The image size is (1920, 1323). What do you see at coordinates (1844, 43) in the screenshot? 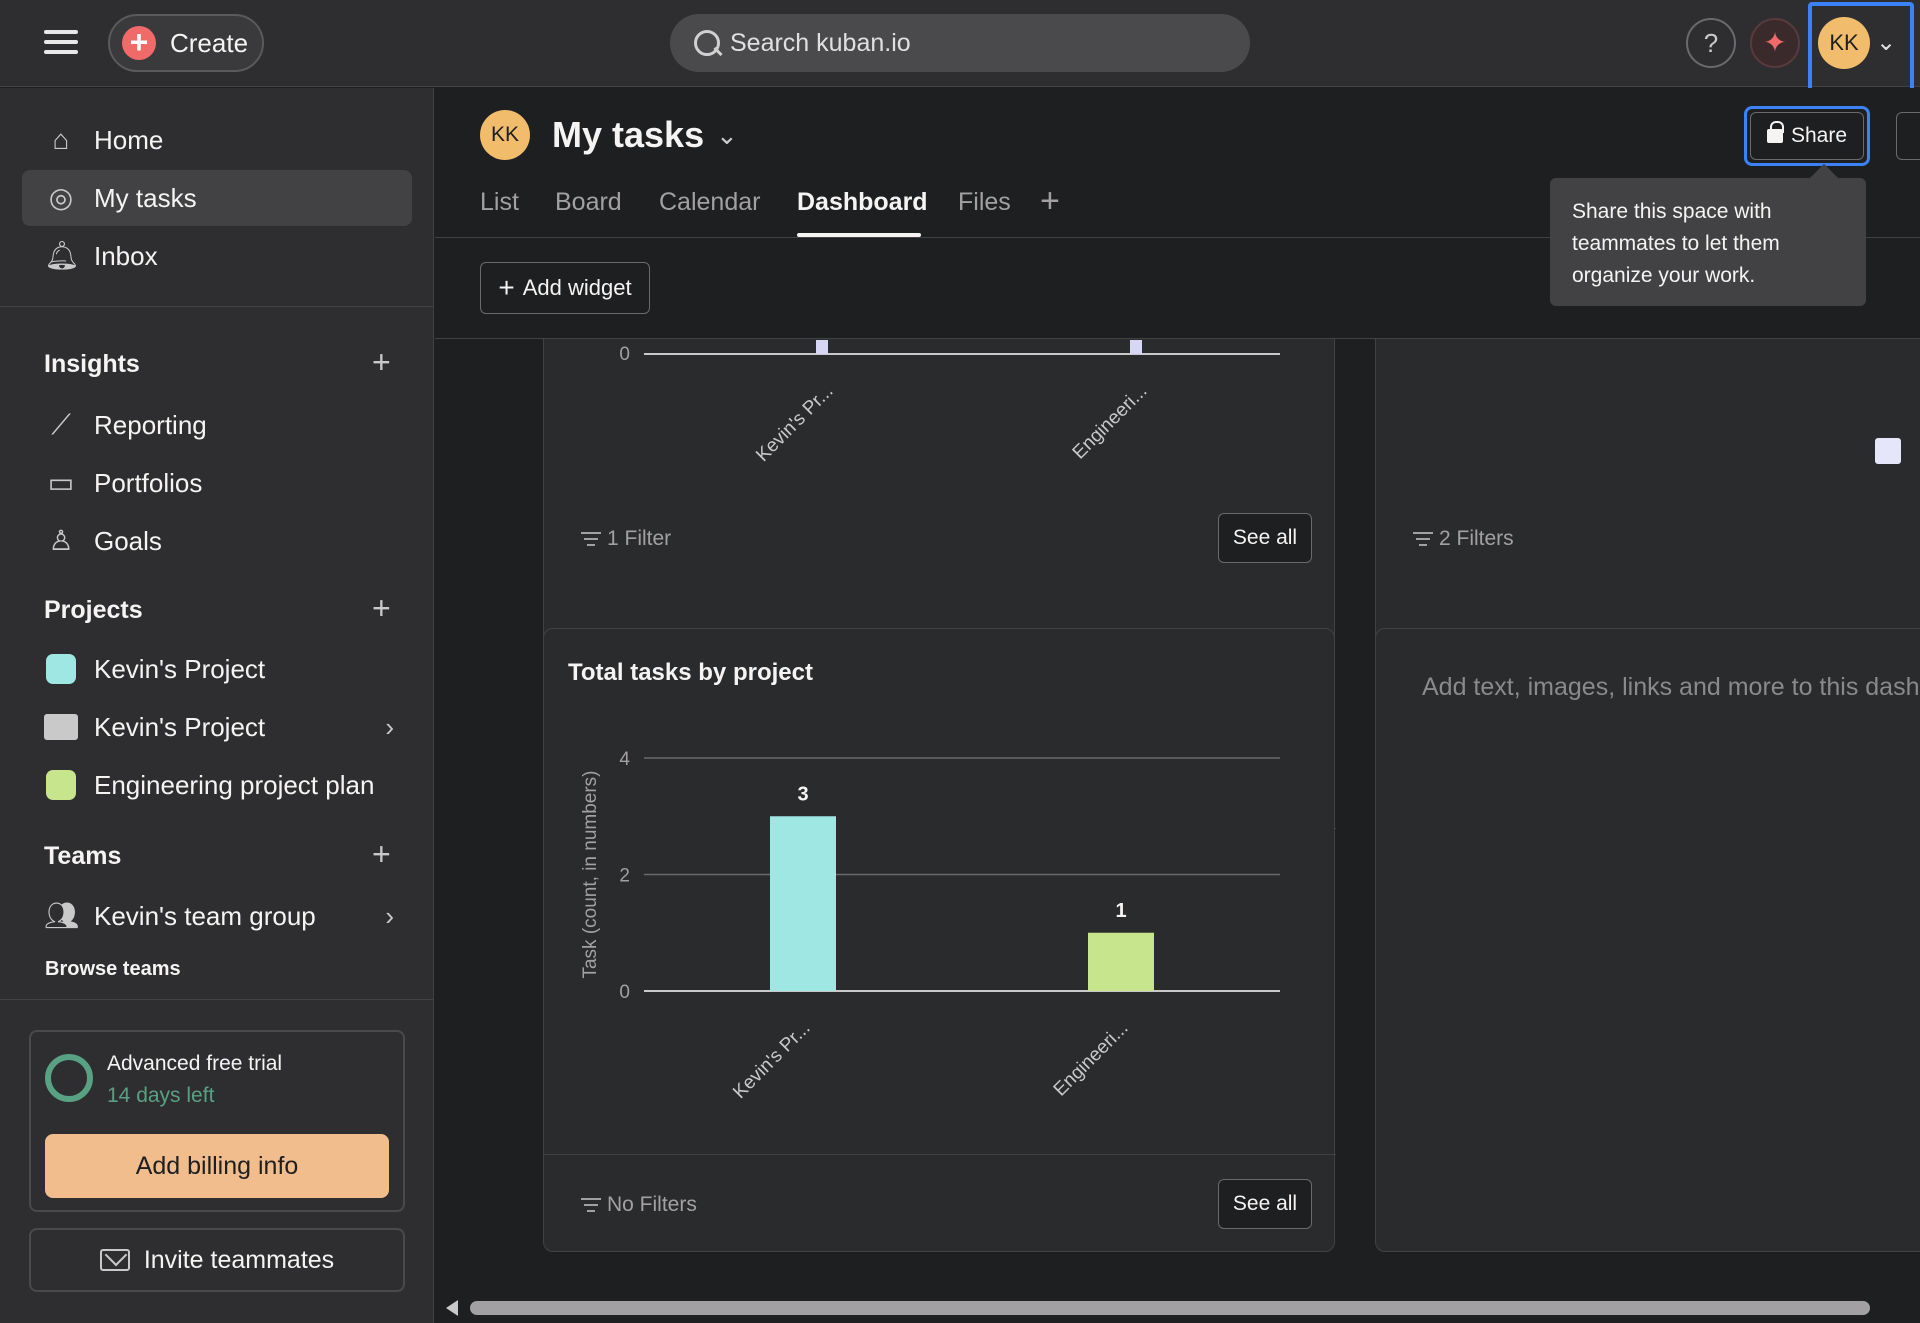
I see `avatar: KK` at bounding box center [1844, 43].